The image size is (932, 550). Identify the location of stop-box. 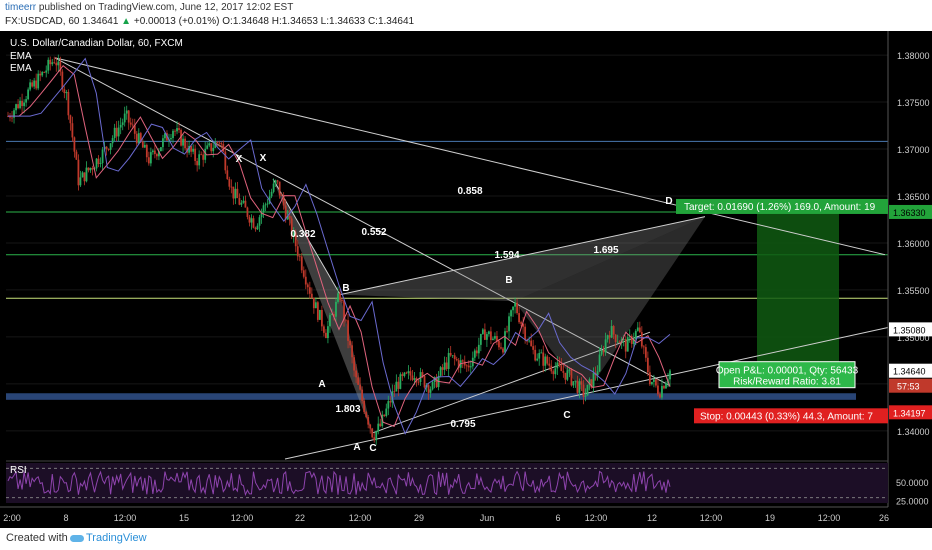
(791, 416).